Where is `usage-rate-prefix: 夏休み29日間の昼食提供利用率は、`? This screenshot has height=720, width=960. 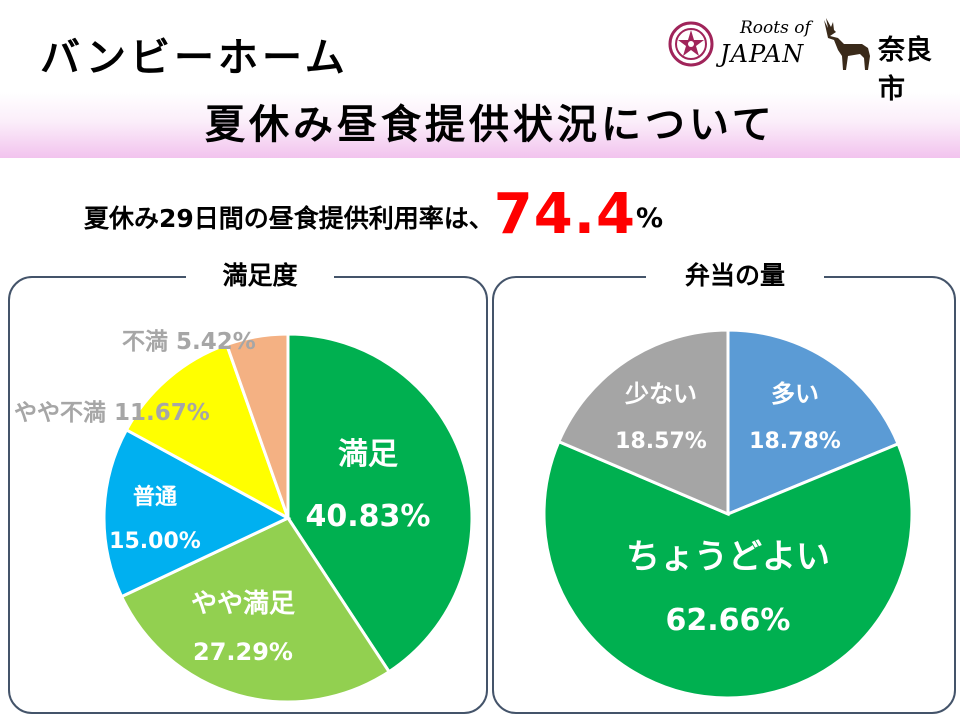
usage-rate-prefix: 夏休み29日間の昼食提供利用率は、 is located at coordinates (289, 218).